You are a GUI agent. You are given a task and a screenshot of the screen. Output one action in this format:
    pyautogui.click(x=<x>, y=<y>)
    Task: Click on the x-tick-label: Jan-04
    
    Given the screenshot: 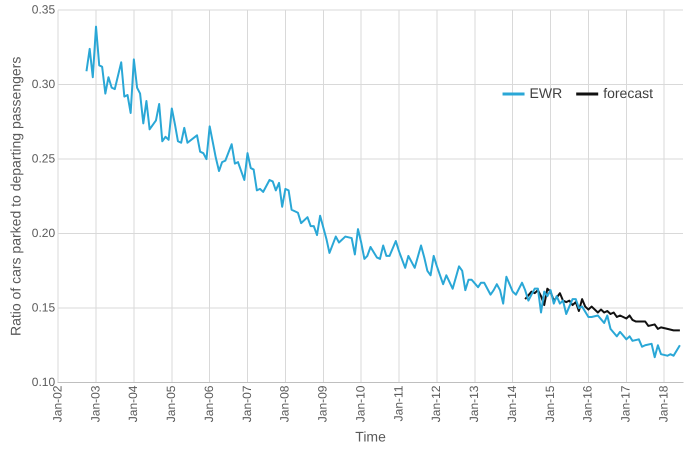 What is the action you would take?
    pyautogui.click(x=133, y=403)
    